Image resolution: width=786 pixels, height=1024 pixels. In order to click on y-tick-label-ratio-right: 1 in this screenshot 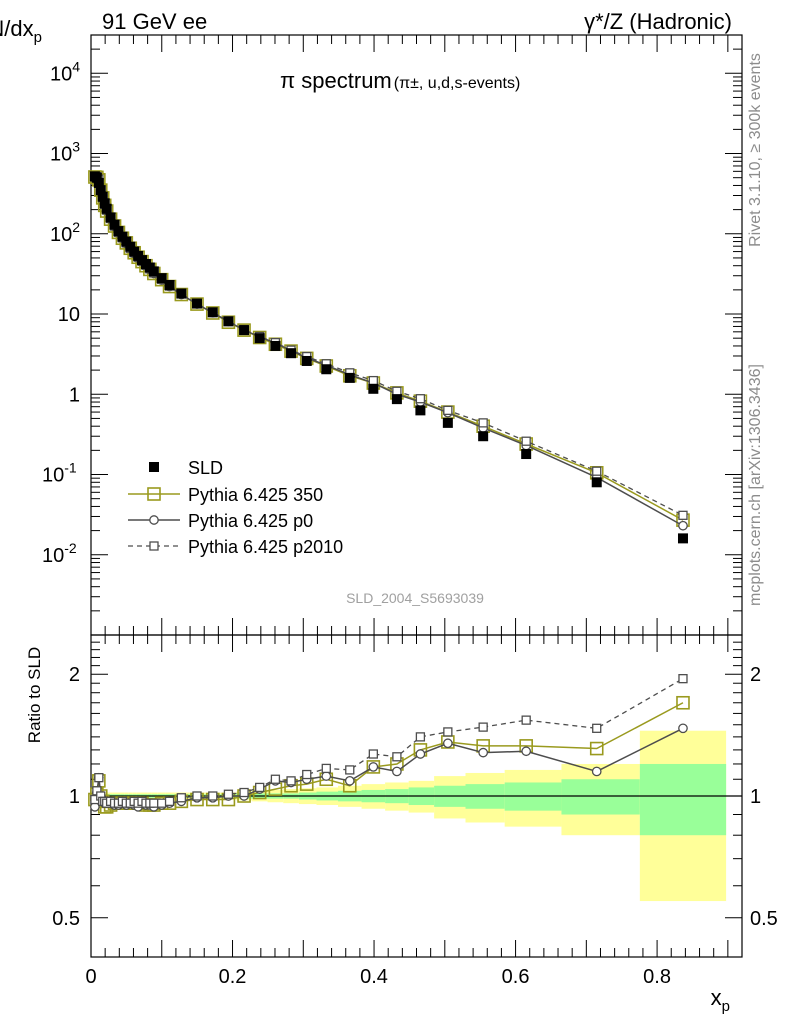, I will do `click(755, 797)`.